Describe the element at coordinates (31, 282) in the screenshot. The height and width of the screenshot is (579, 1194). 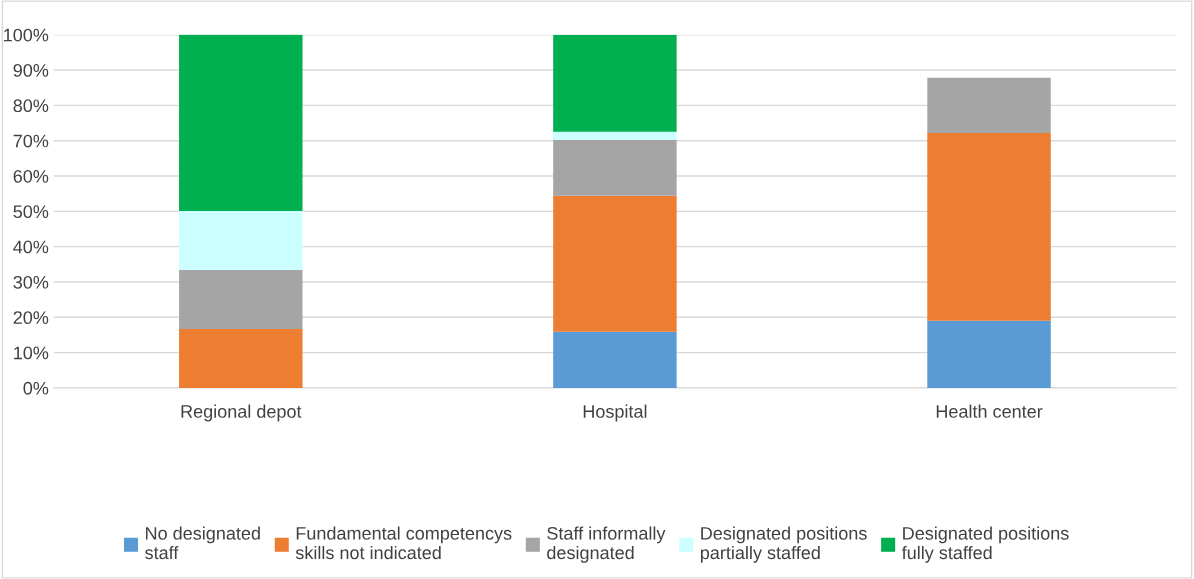
I see `y-tick-label: 30%` at that location.